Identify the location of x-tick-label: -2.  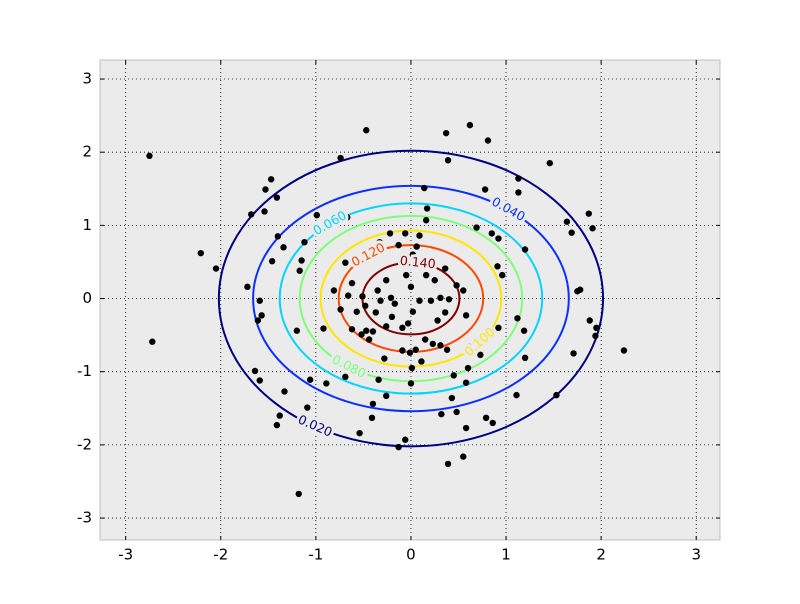
(220, 555).